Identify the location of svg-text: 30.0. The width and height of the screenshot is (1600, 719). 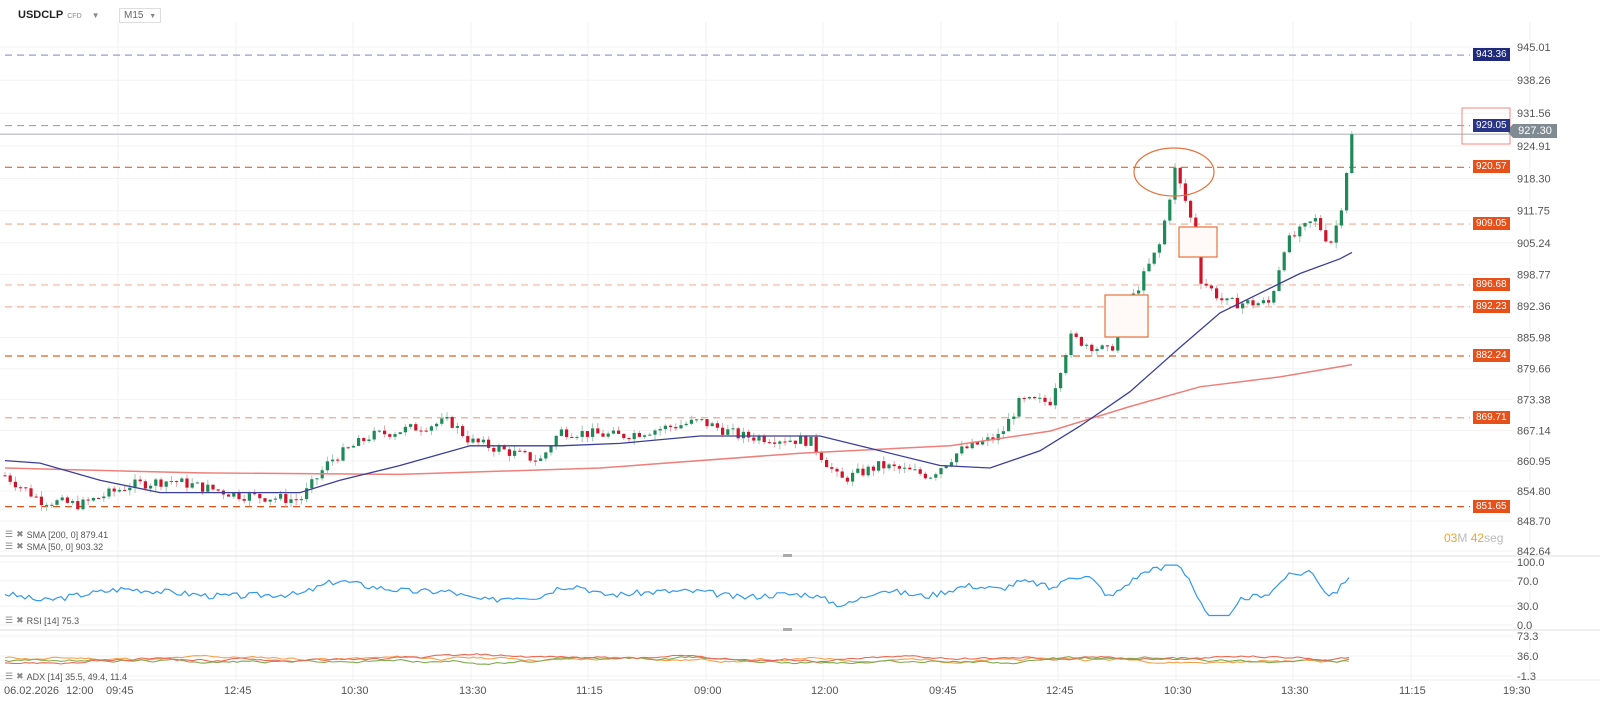
(1527, 607).